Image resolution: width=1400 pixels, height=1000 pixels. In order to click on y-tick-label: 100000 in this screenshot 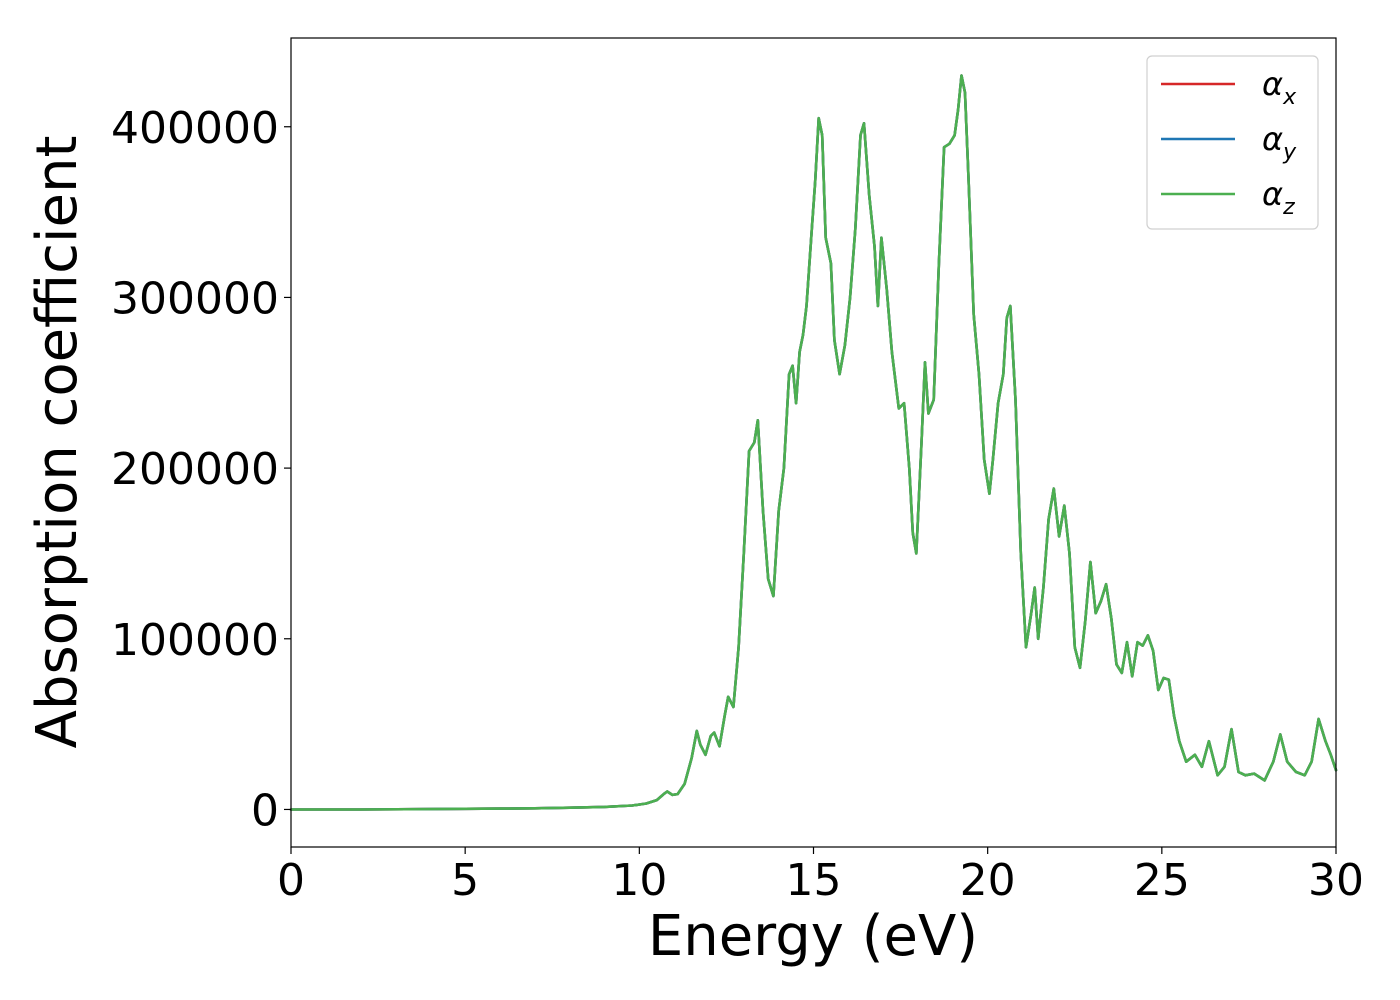, I will do `click(195, 640)`.